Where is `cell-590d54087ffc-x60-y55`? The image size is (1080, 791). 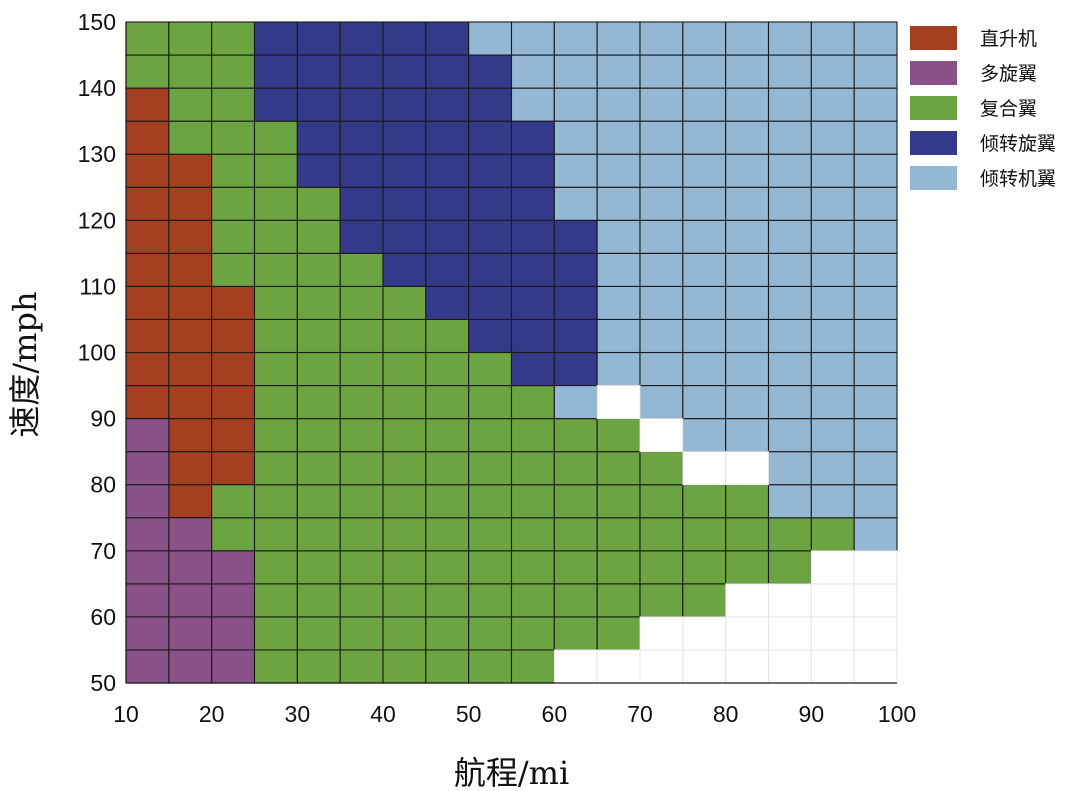 cell-590d54087ffc-x60-y55 is located at coordinates (575, 633).